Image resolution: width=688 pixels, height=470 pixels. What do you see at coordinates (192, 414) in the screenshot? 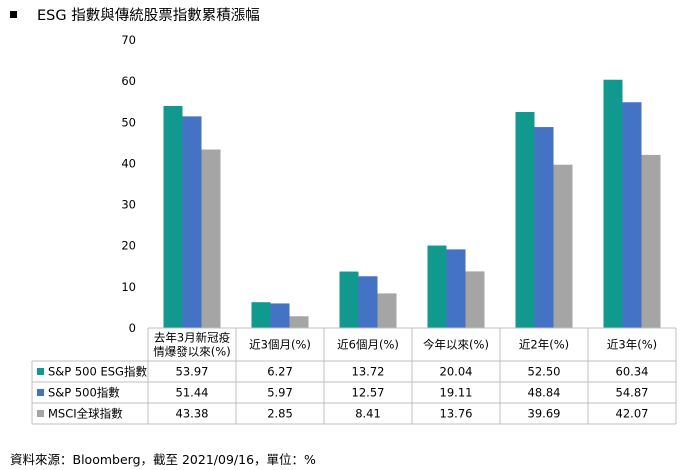
I see `data-label: 43.38` at bounding box center [192, 414].